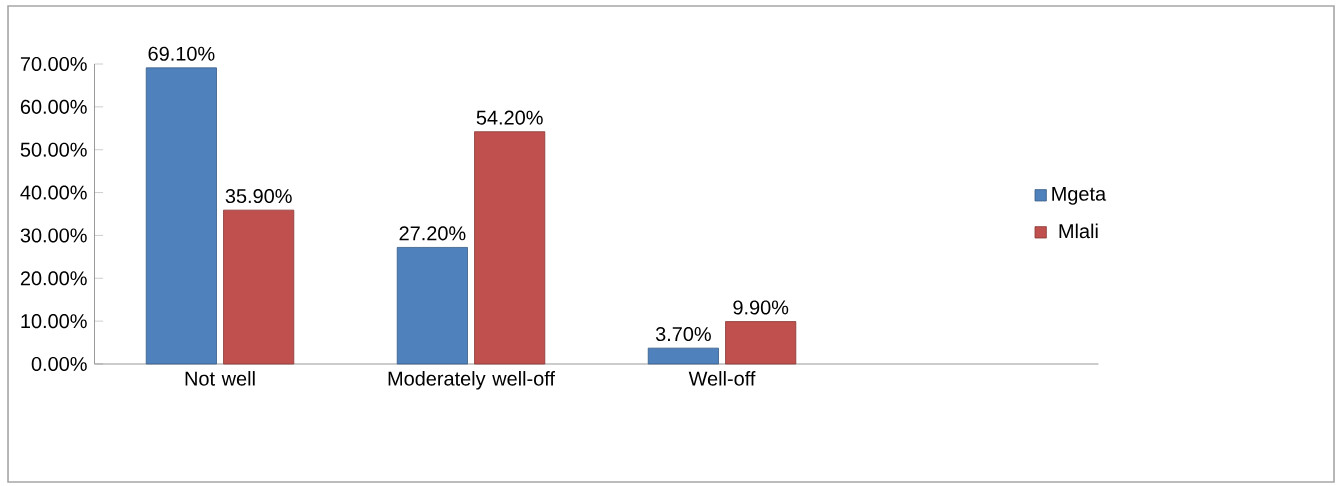 This screenshot has height=486, width=1340. Describe the element at coordinates (53, 235) in the screenshot. I see `y-tick-label: 30.00%` at that location.